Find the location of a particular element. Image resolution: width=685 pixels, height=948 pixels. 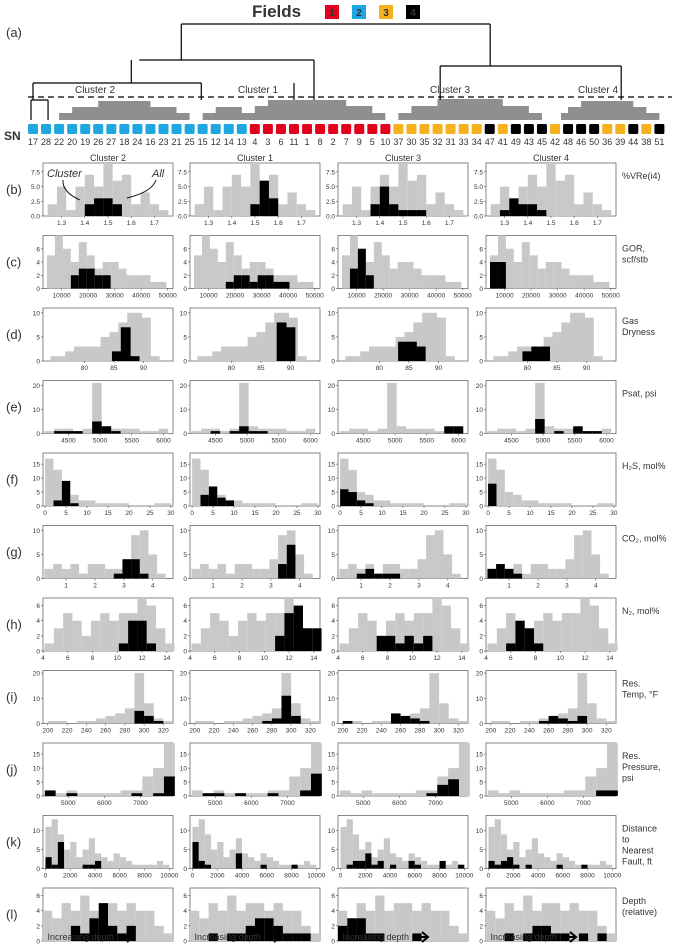

y-tick-label: 20 is located at coordinates (332, 674).